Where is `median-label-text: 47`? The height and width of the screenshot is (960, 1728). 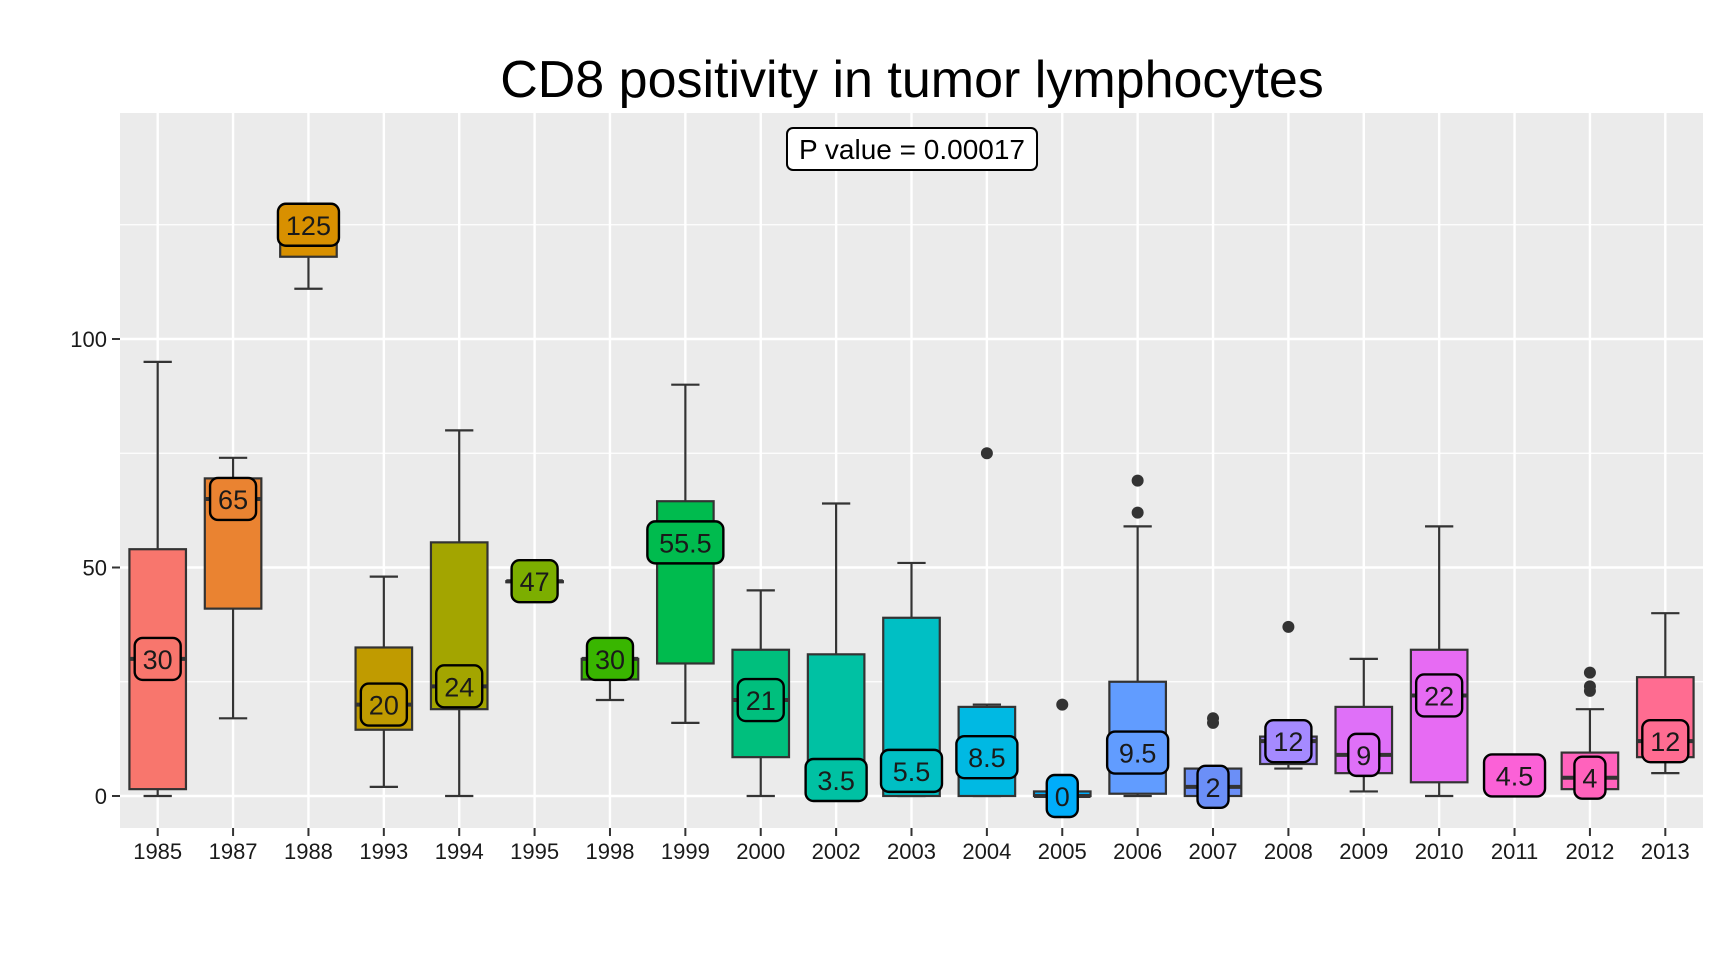
median-label-text: 47 is located at coordinates (535, 582).